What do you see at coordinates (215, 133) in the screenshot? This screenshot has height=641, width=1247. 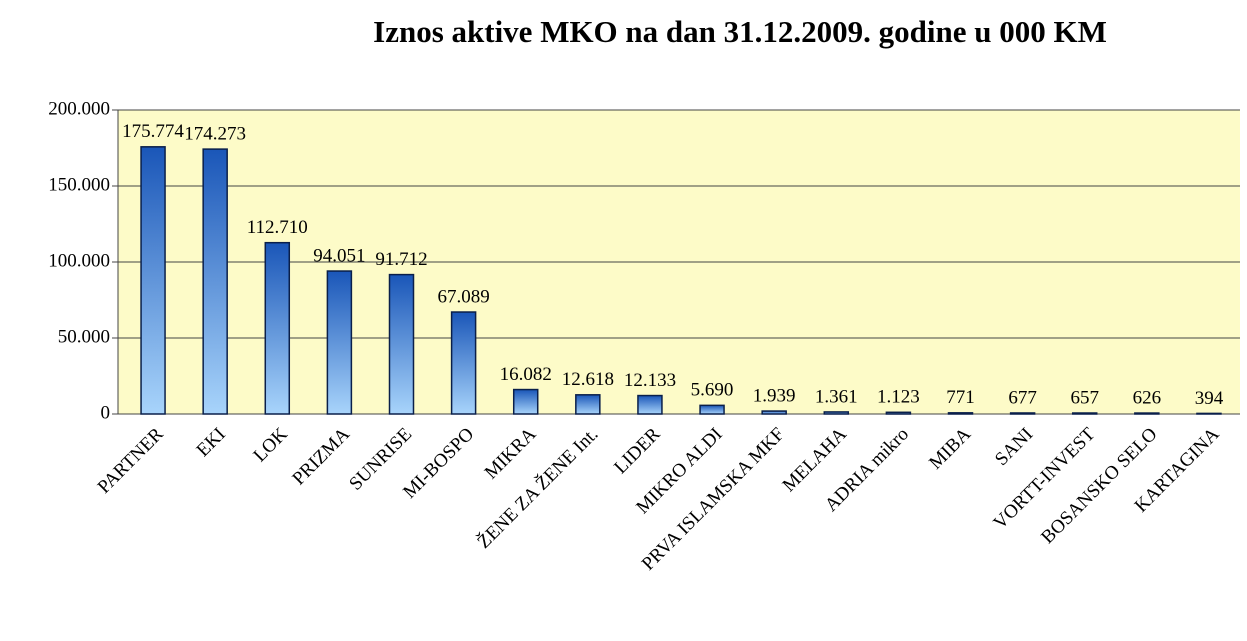 I see `data-label: 174.273` at bounding box center [215, 133].